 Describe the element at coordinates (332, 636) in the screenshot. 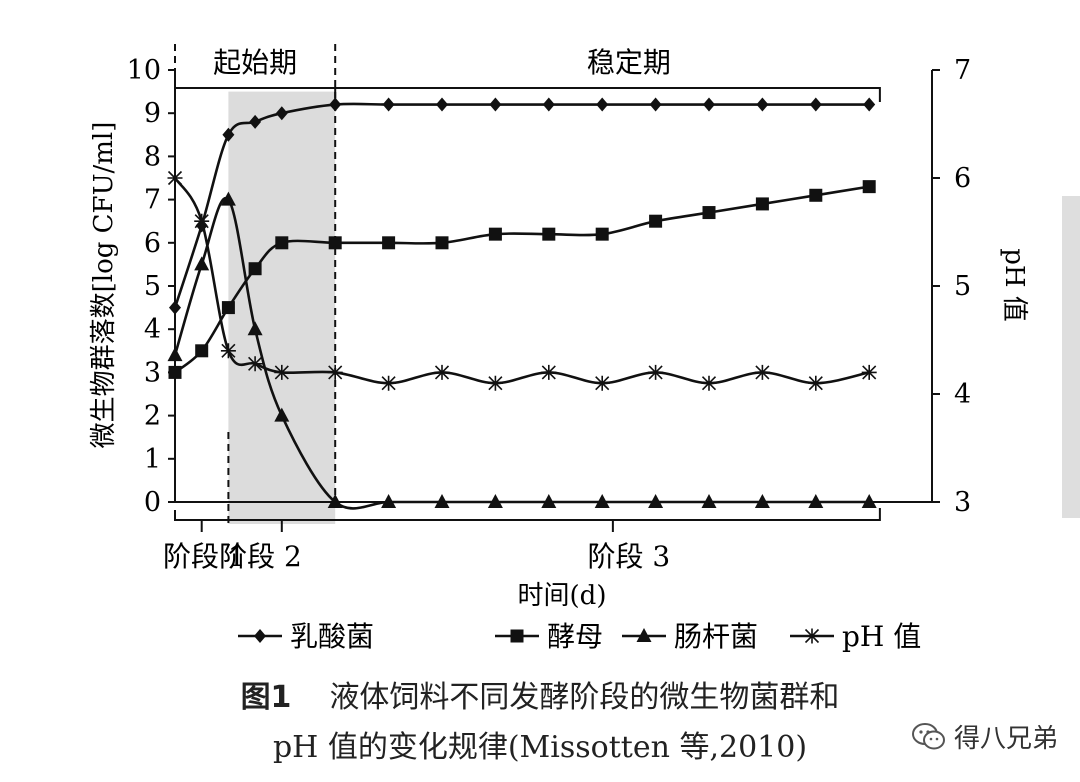

I see `legend-label: 乳酸菌` at that location.